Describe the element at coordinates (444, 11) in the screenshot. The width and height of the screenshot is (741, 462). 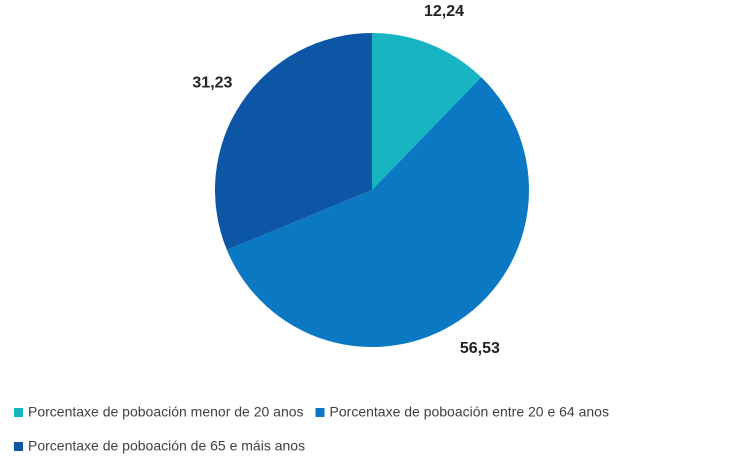
I see `data-label: 12,24` at that location.